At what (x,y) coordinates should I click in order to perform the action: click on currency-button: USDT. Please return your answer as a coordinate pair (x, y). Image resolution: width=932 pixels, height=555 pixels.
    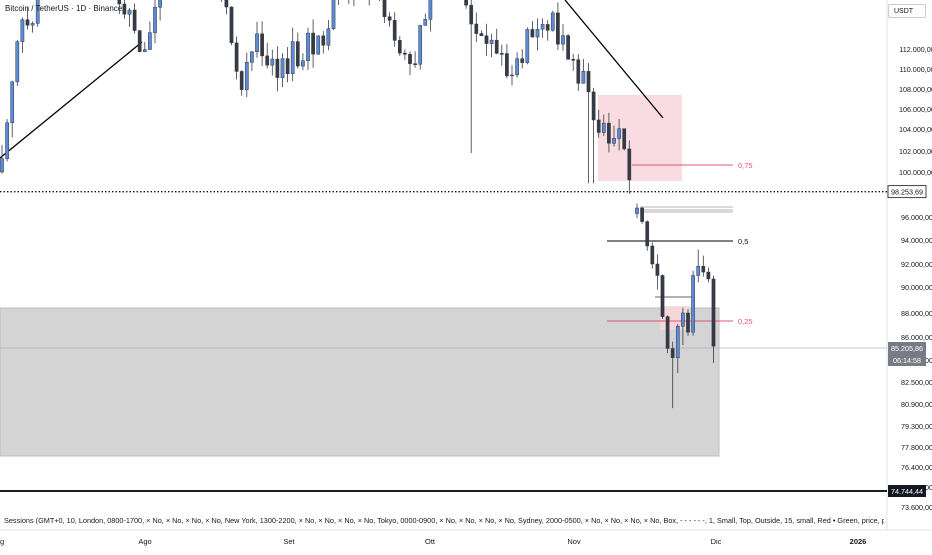
    Looking at the image, I should click on (907, 11).